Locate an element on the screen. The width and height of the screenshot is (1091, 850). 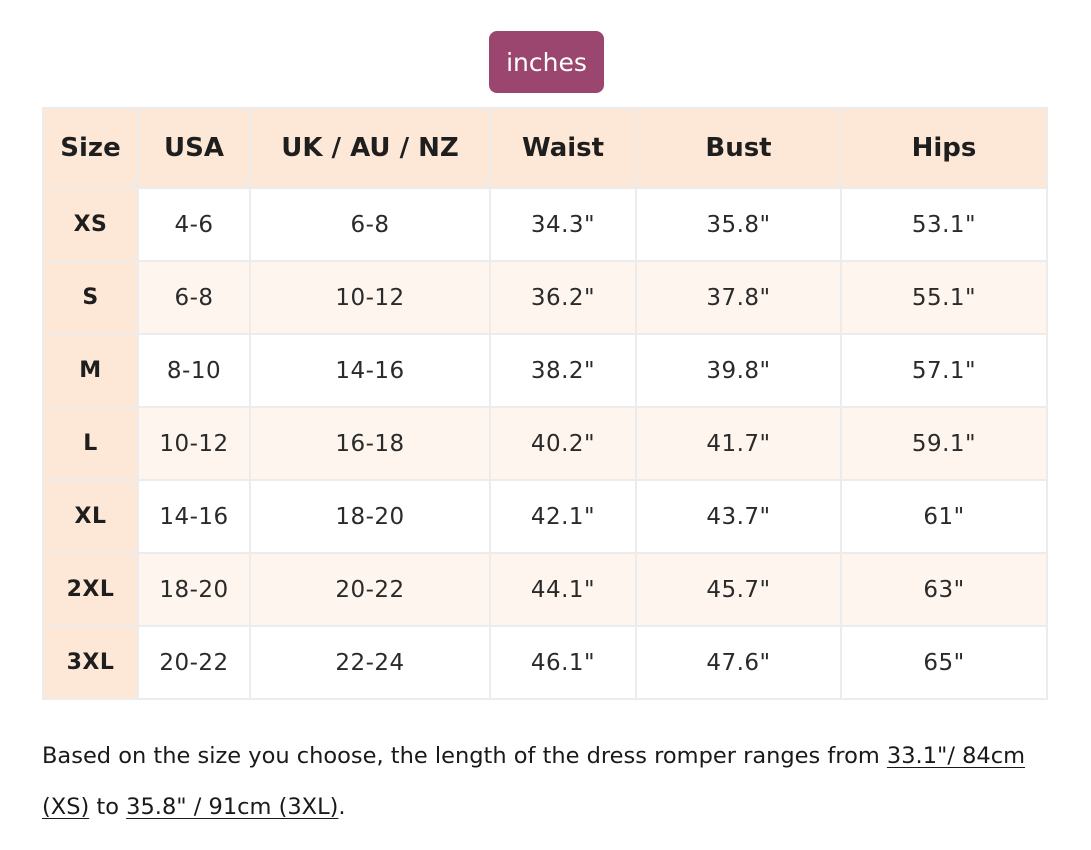
column-header-size: Size is located at coordinates (90, 148).